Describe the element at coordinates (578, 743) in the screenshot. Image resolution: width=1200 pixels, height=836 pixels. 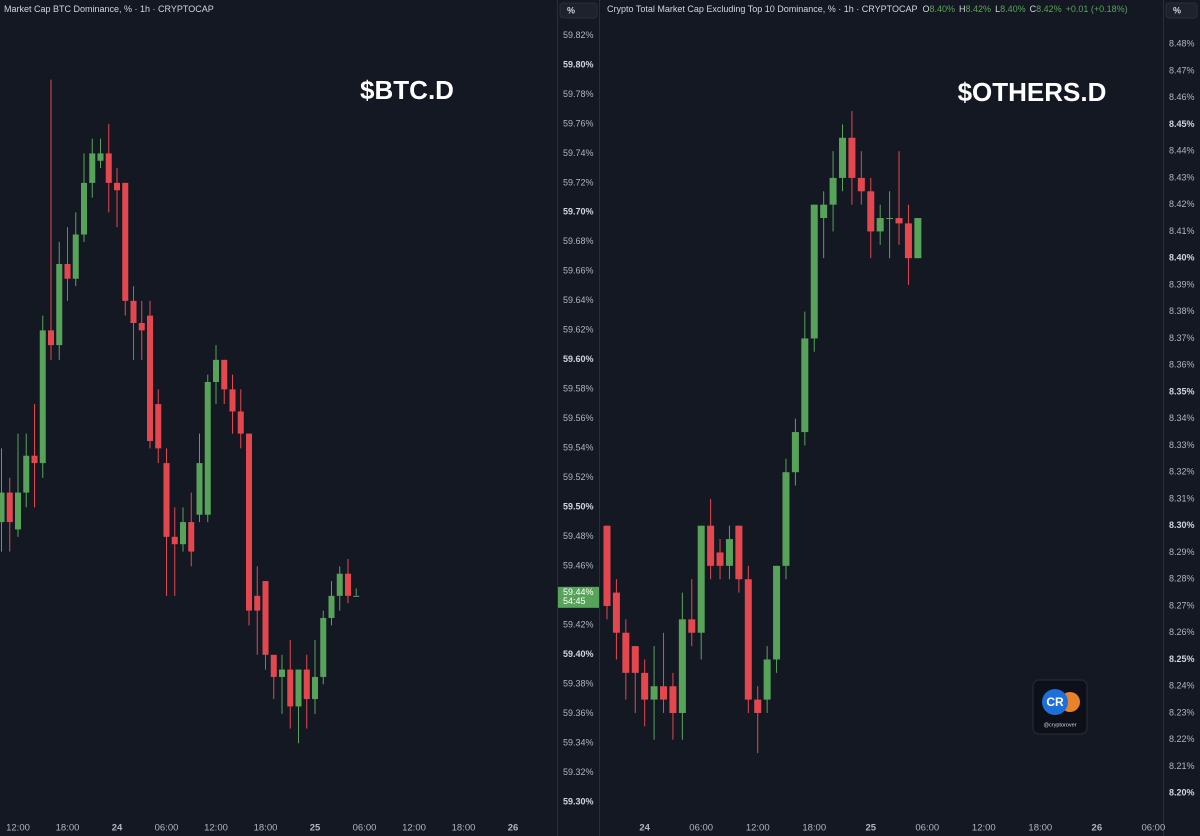
I see `y-tick-label: 59.34%` at that location.